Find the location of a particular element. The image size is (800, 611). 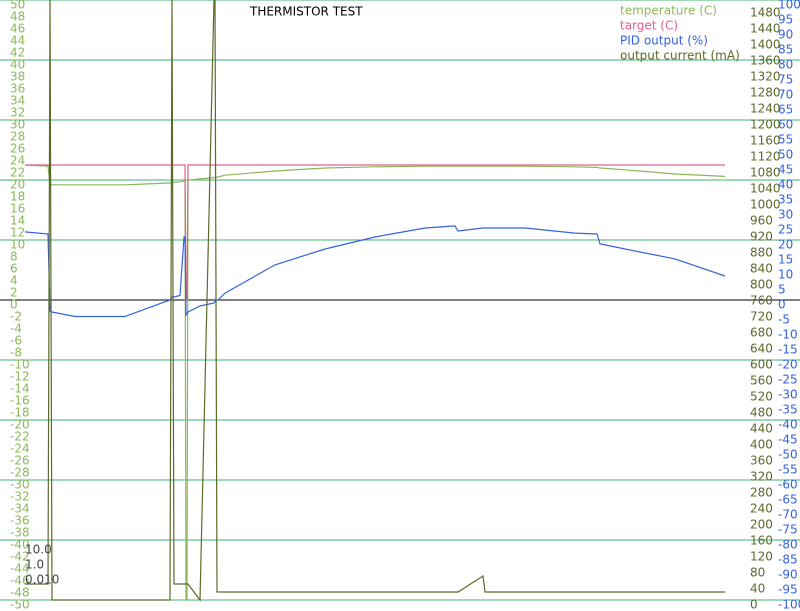

y-tick-label: 4 is located at coordinates (14, 281).